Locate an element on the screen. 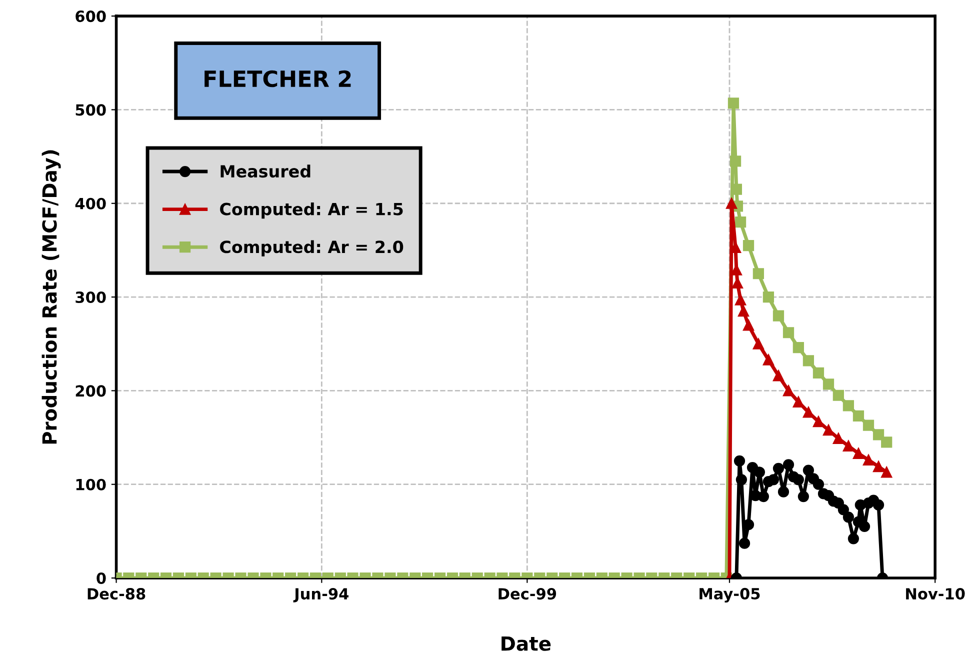 This screenshot has width=969, height=669. y-tick-label: 100 is located at coordinates (91, 484).